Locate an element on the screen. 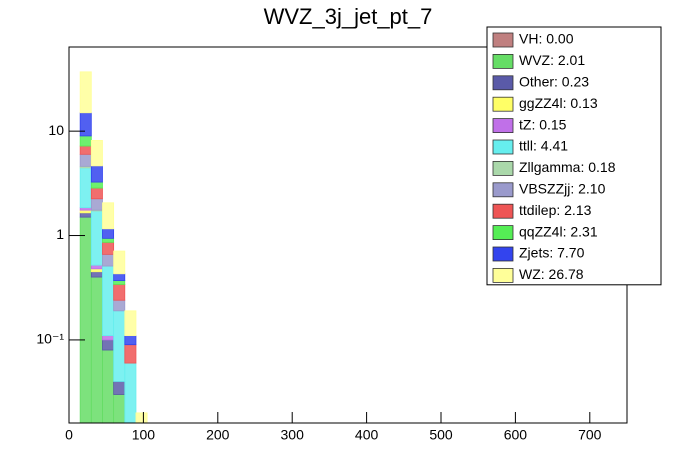  plot-area is located at coordinates (113, 247).